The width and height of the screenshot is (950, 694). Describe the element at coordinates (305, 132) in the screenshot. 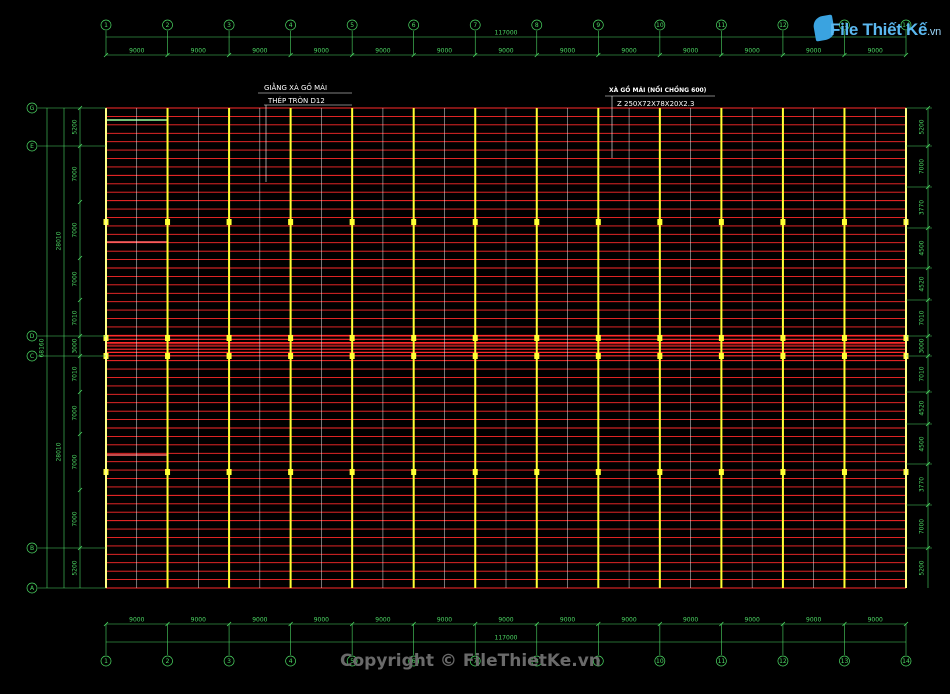

I see `bracing-annotation: GIẰNG XÀ GỒ MÁI THÉP TRÒN D12` at that location.